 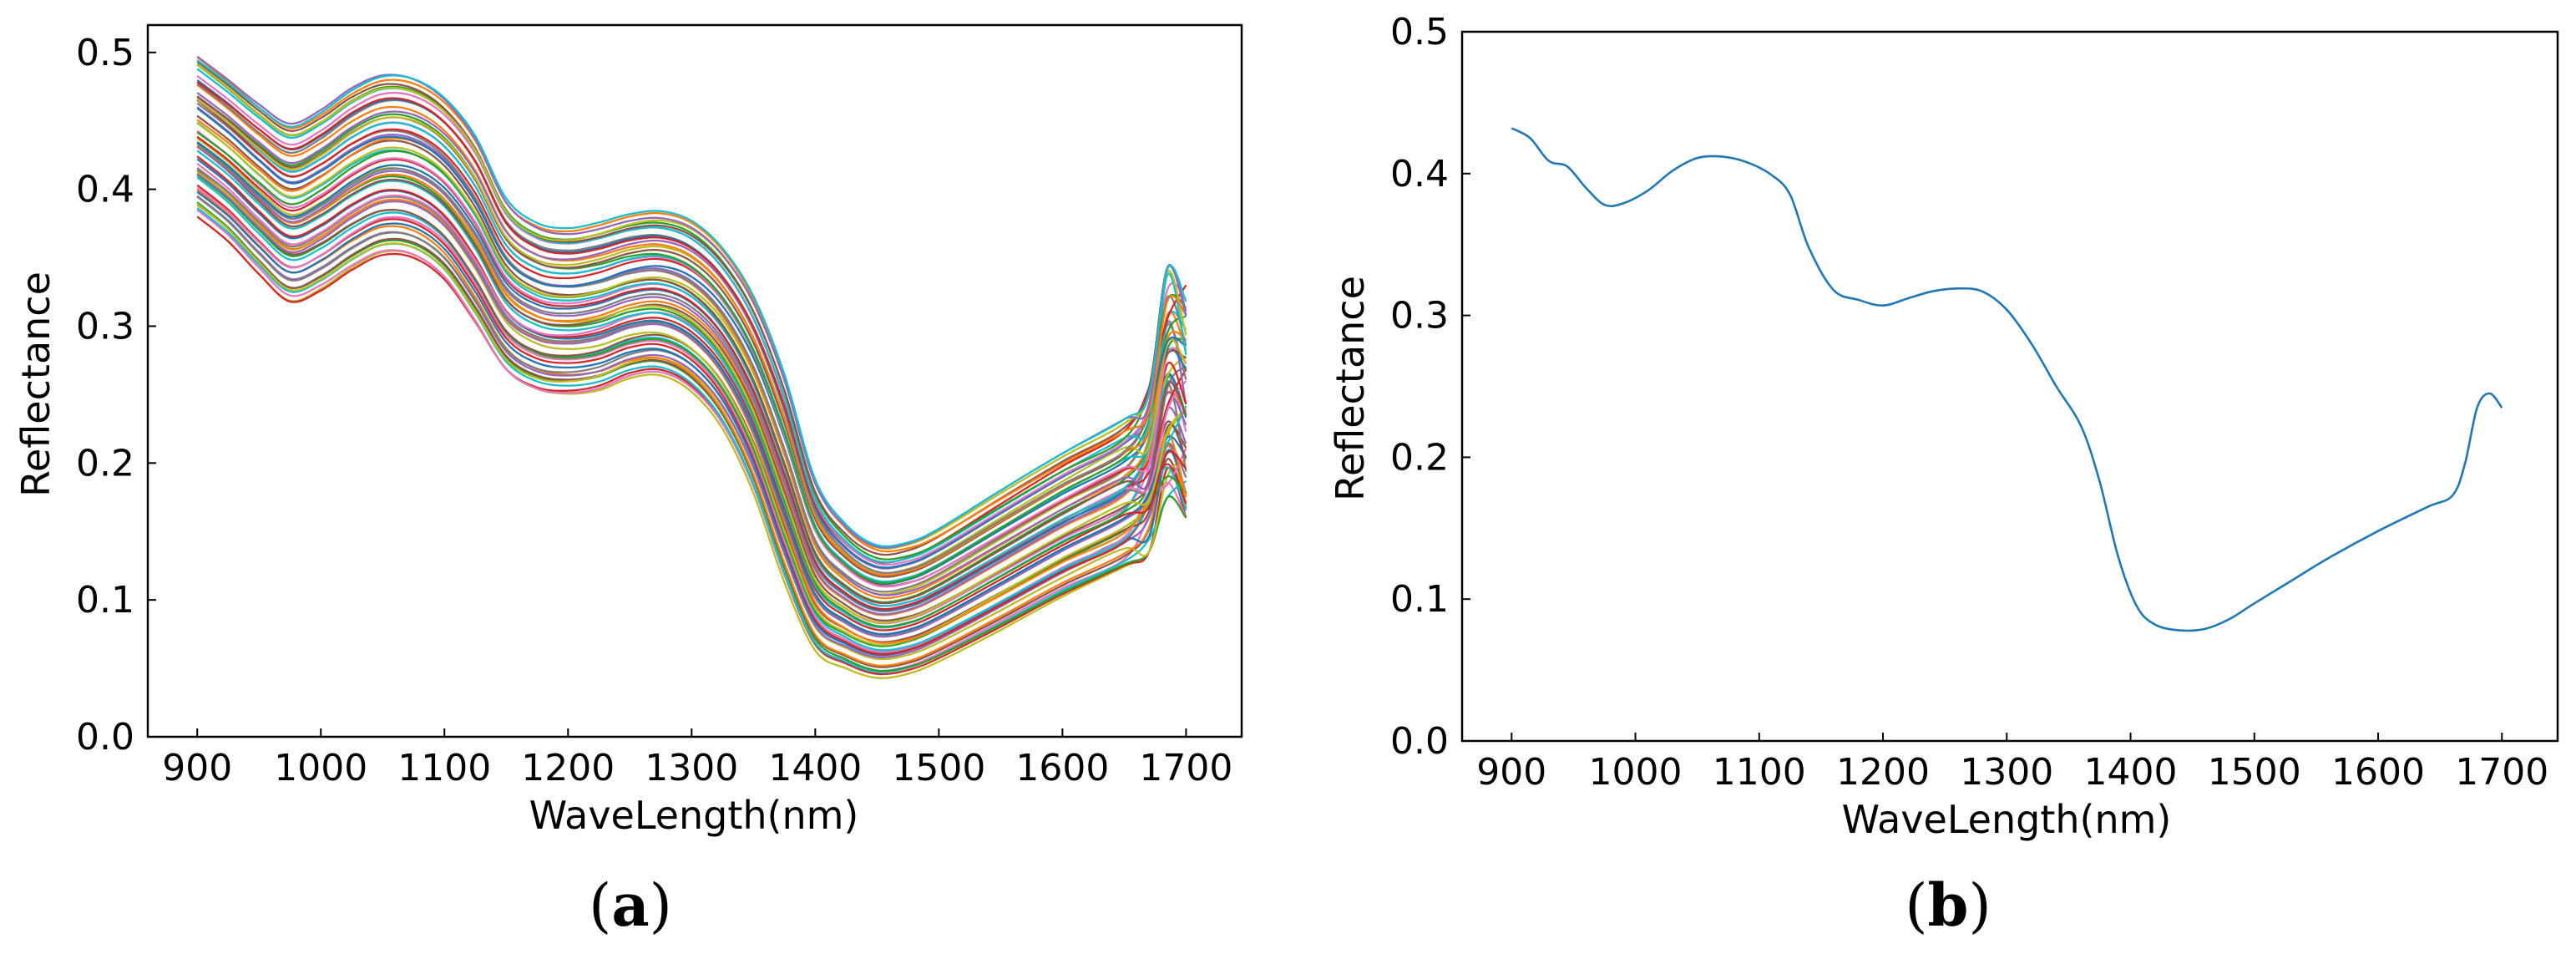 What do you see at coordinates (2254, 772) in the screenshot?
I see `chart-b-x-tick-label: 1500` at bounding box center [2254, 772].